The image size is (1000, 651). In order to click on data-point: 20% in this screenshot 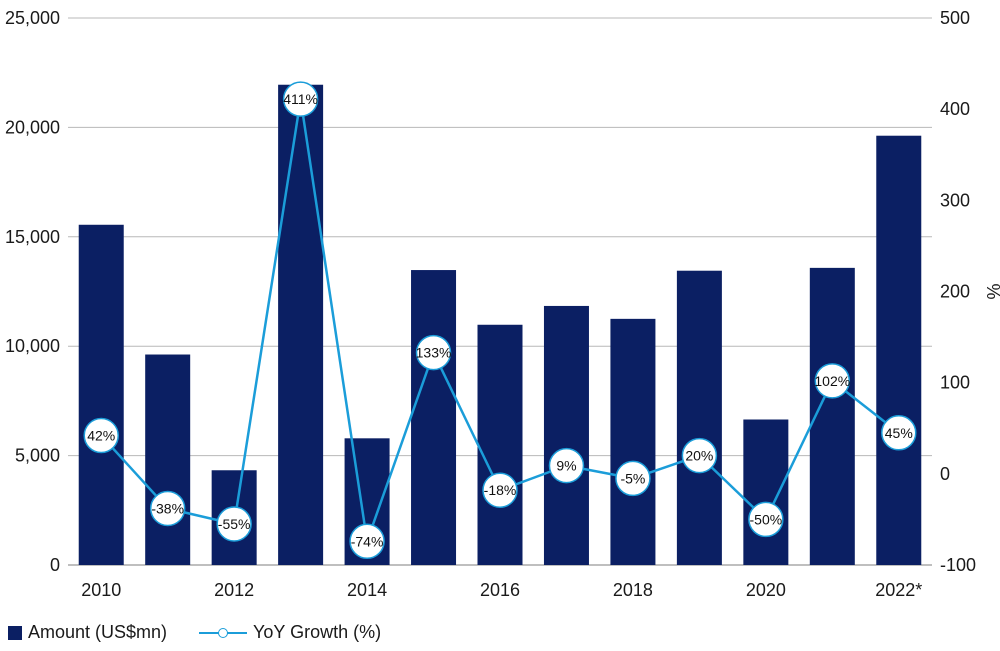, I will do `click(699, 455)`.